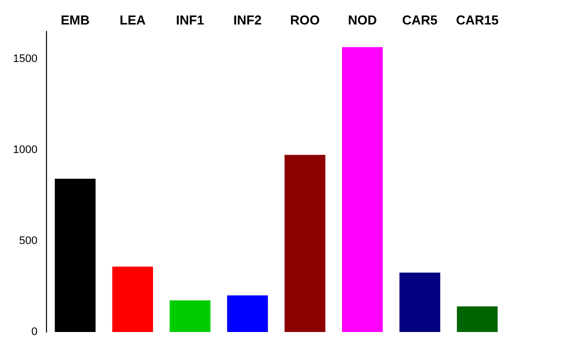 This screenshot has height=360, width=576. Describe the element at coordinates (477, 20) in the screenshot. I see `x-tick-label: CAR15` at that location.